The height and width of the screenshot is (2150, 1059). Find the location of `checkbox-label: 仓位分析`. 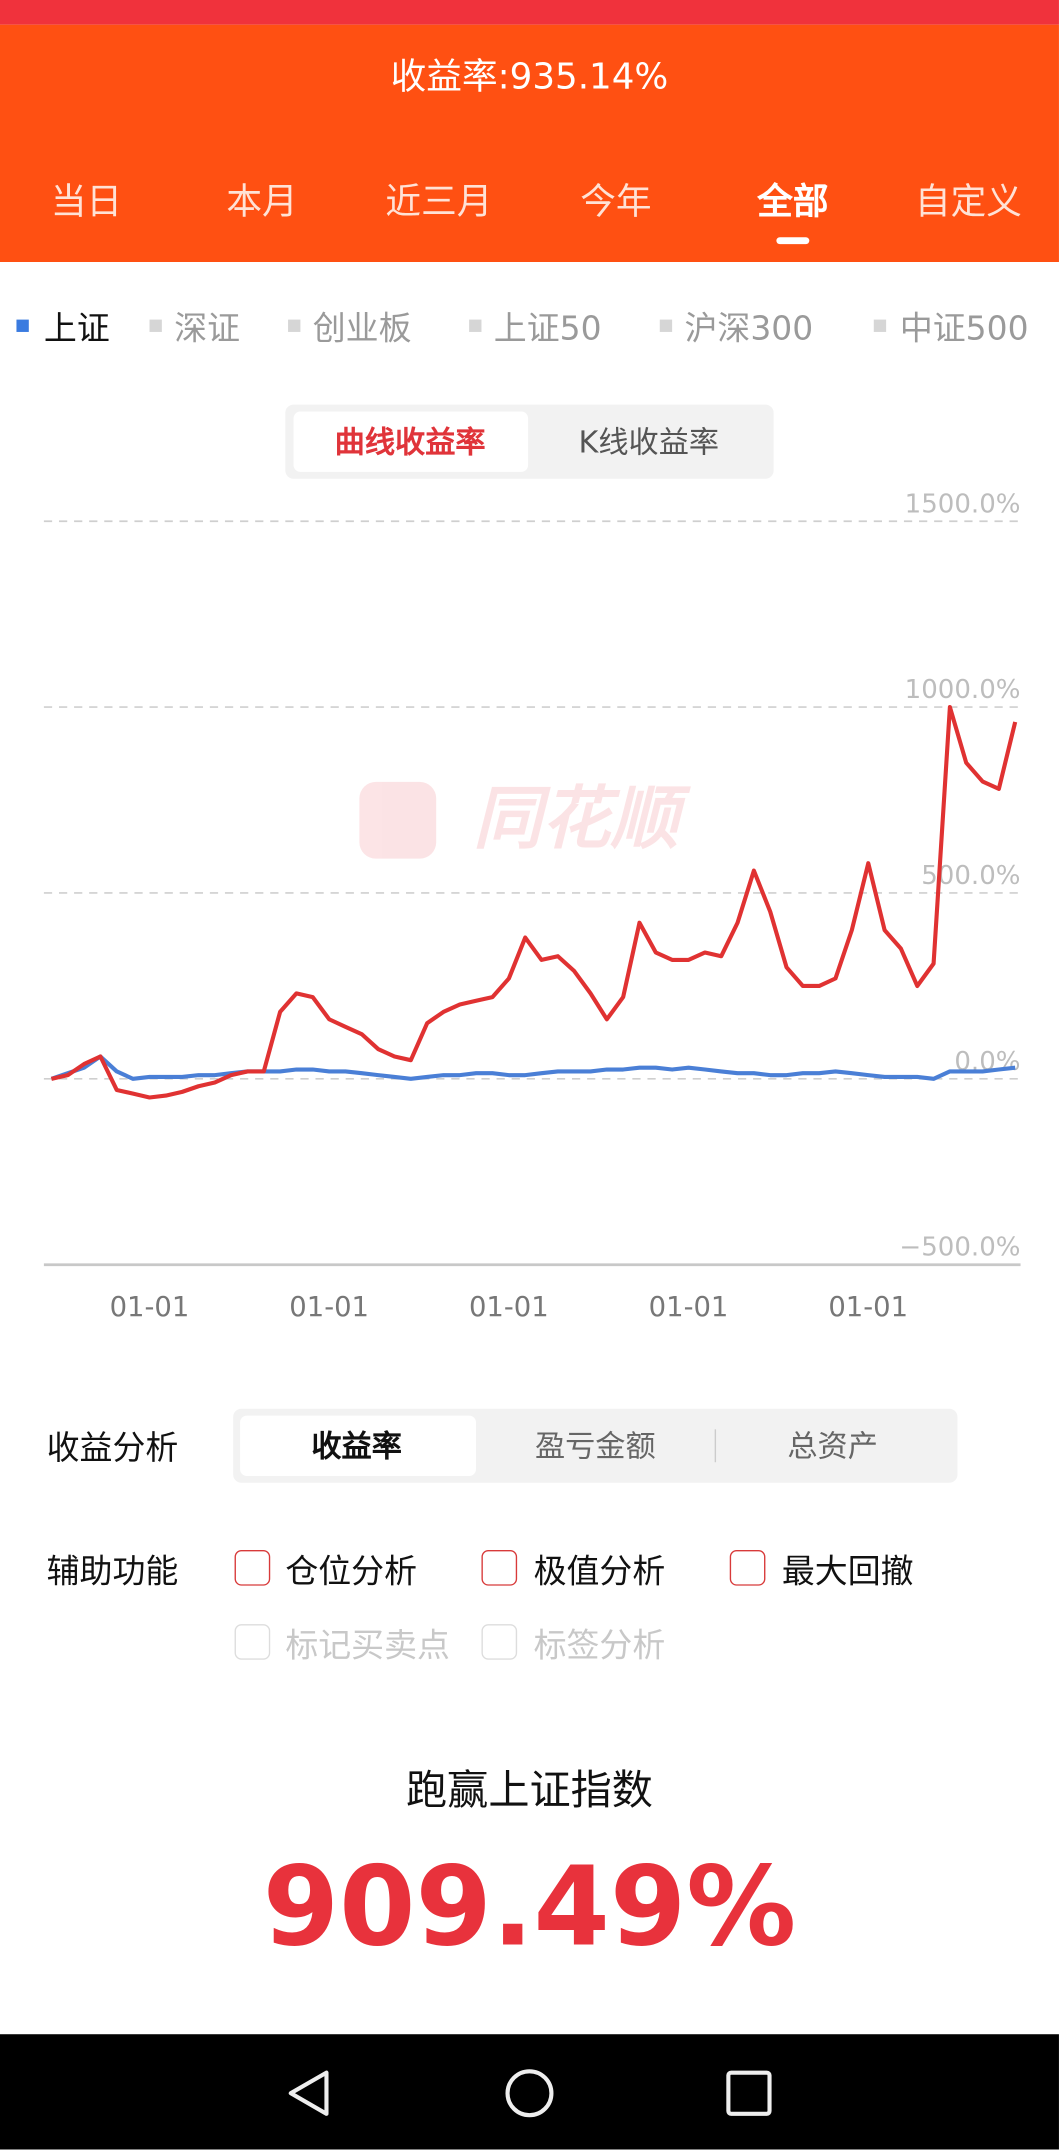

checkbox-label: 仓位分析 is located at coordinates (351, 1571).